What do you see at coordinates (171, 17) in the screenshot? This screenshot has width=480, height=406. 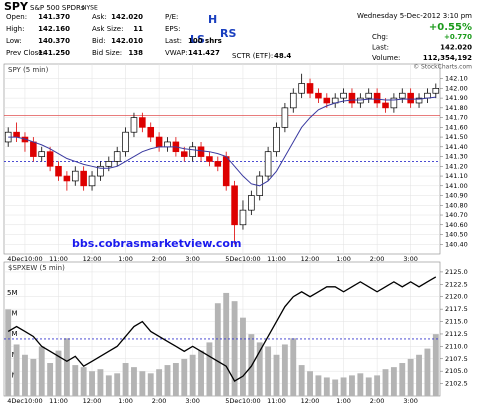 I see `field-label: P/E:` at bounding box center [171, 17].